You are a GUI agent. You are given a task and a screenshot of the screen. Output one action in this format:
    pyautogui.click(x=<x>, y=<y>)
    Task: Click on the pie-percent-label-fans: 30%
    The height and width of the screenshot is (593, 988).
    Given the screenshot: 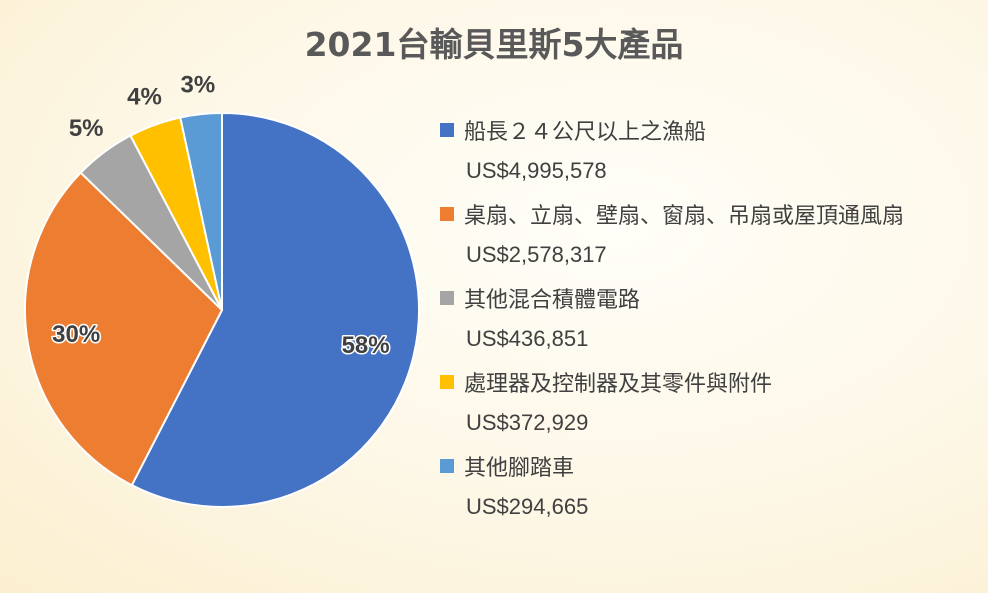 What is the action you would take?
    pyautogui.click(x=76, y=334)
    